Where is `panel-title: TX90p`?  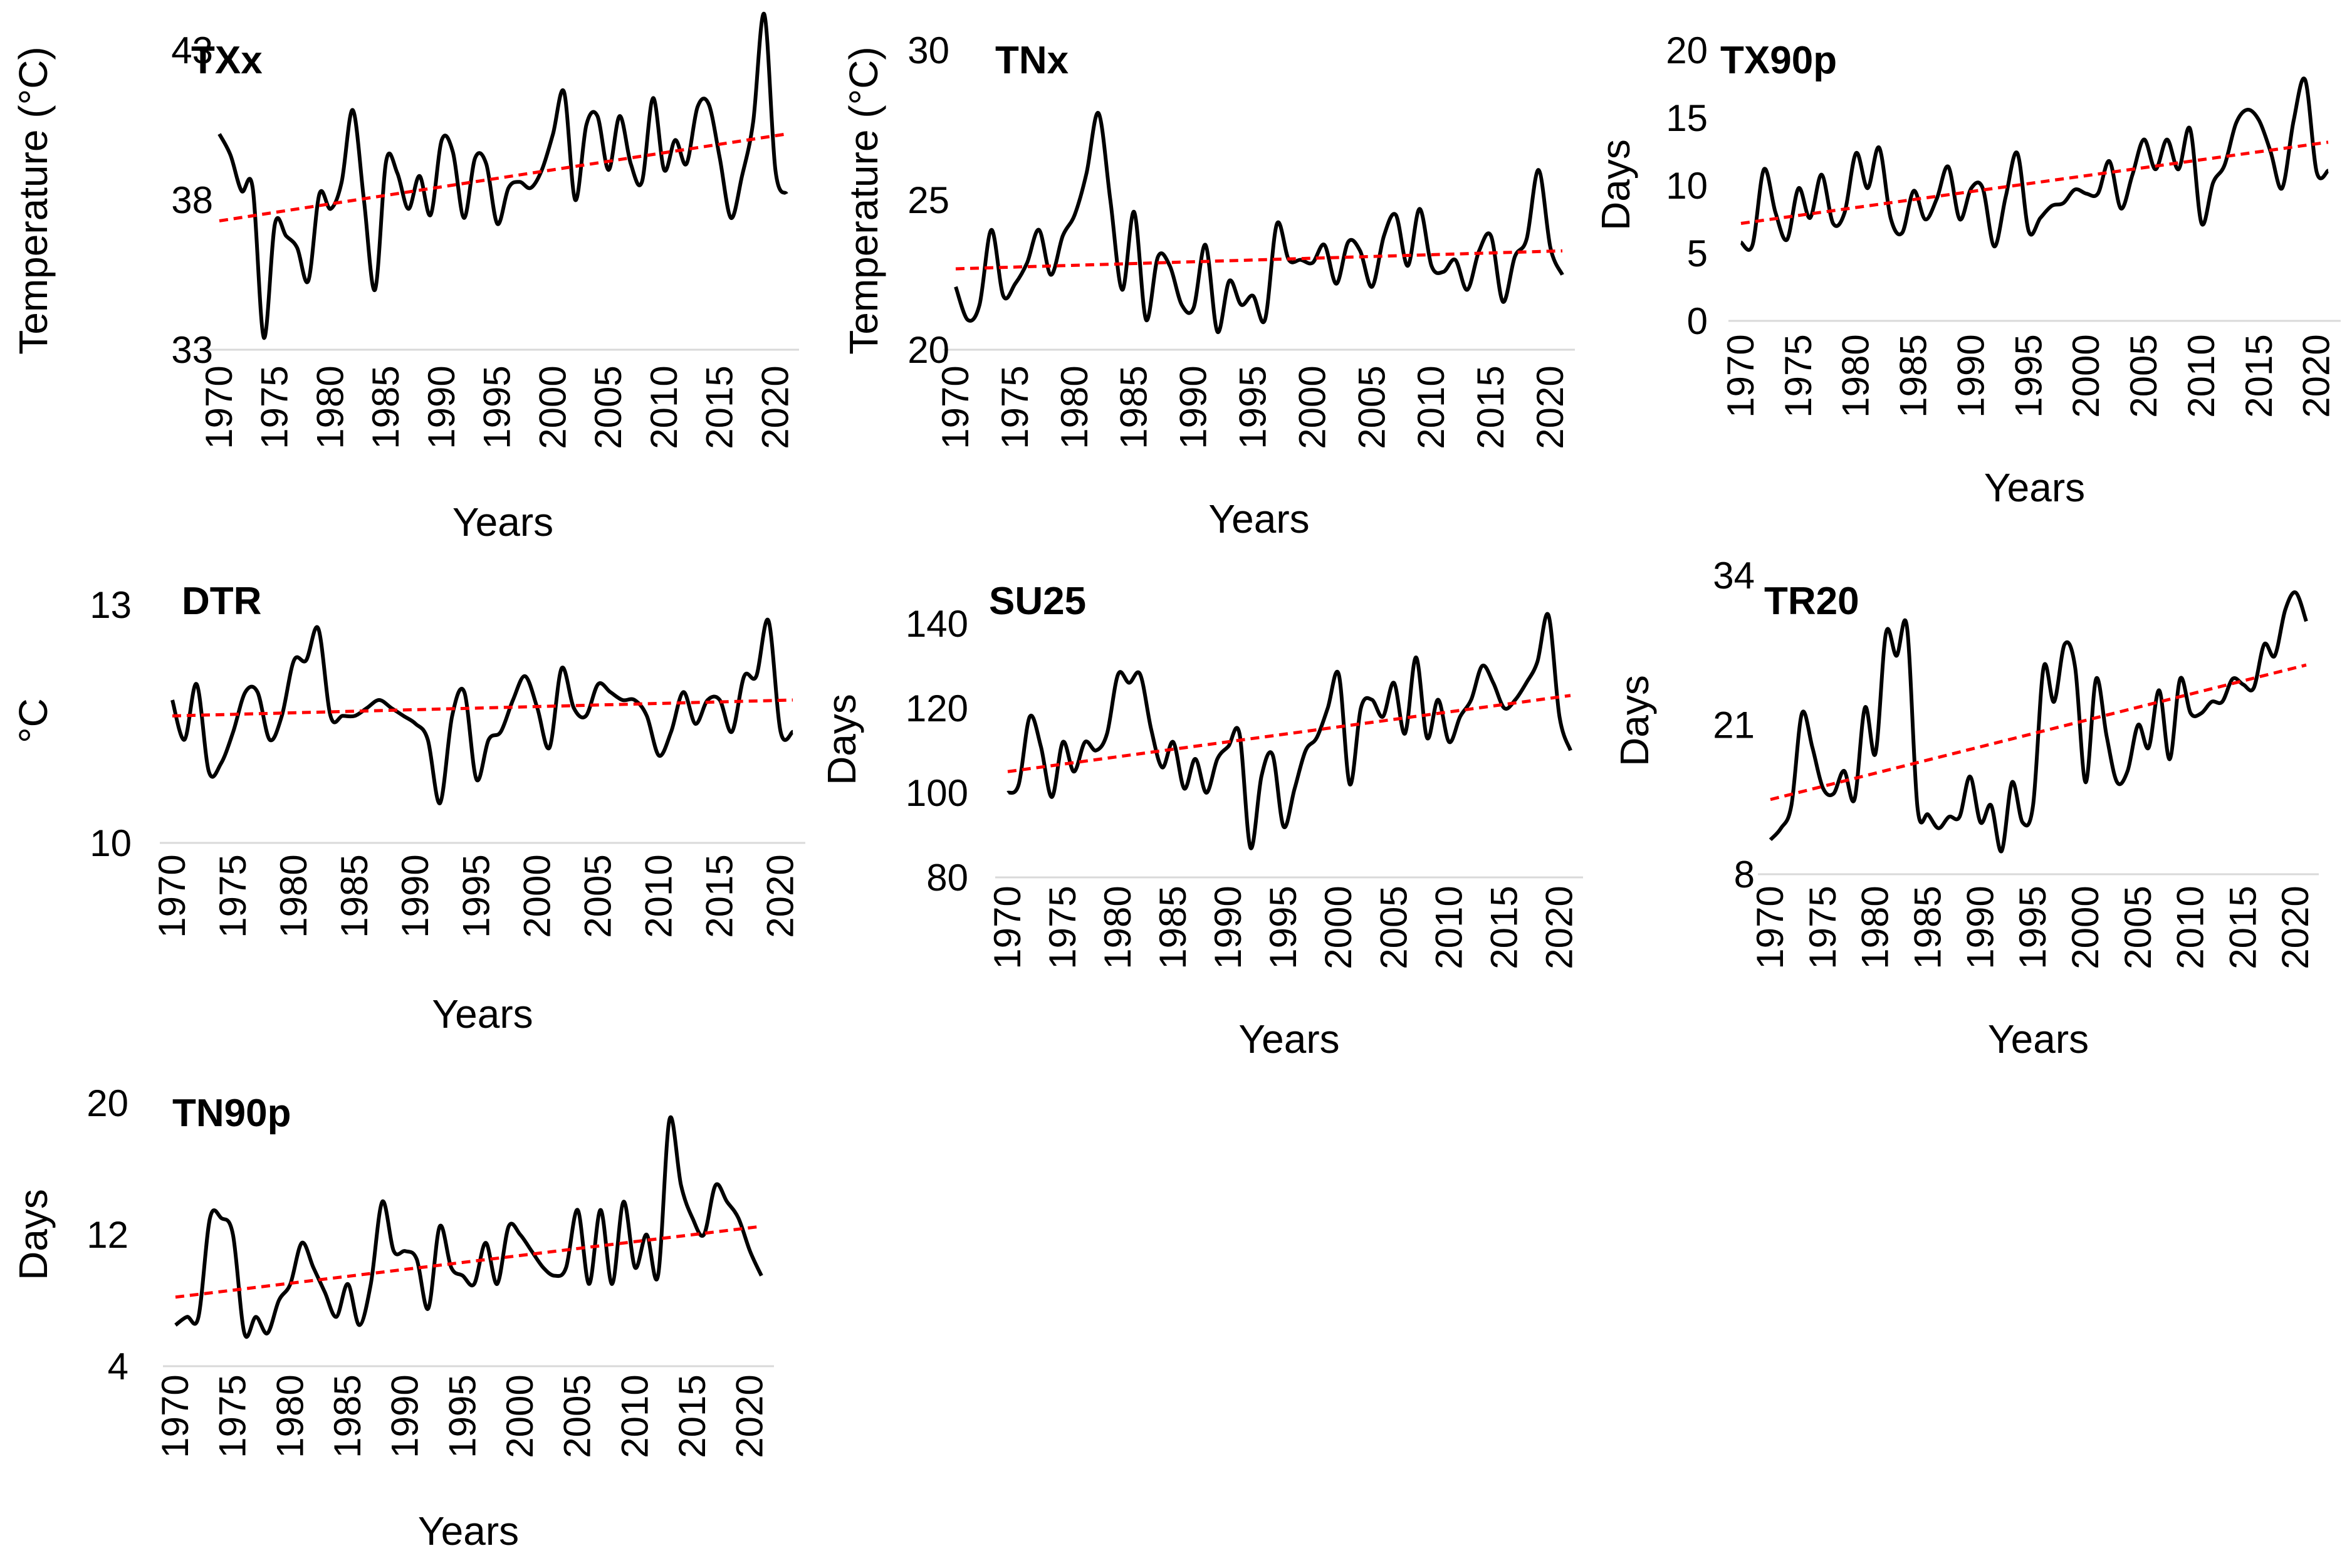
panel-title: TX90p is located at coordinates (1778, 60).